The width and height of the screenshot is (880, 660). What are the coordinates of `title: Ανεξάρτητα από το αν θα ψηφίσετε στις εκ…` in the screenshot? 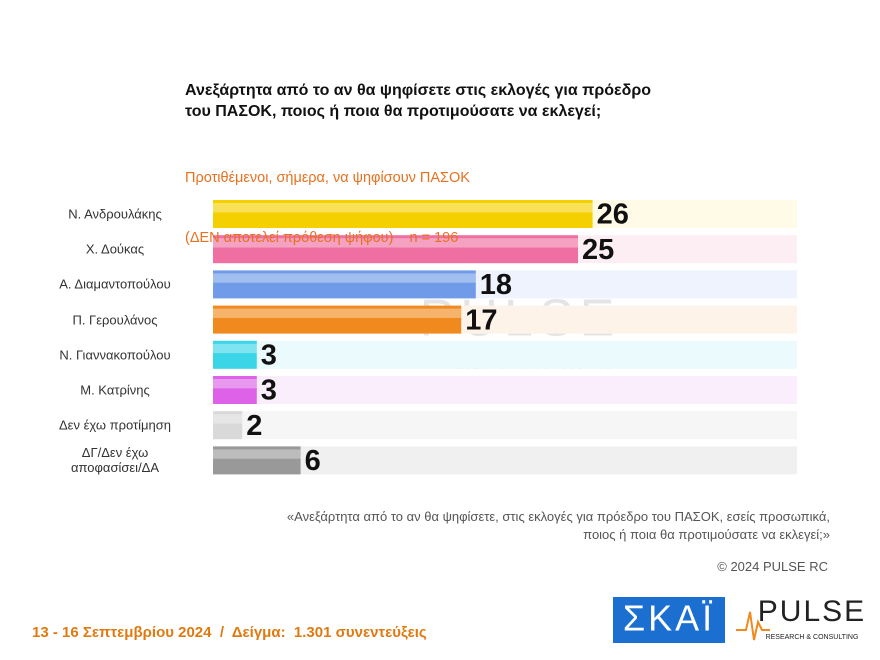 It's located at (418, 101).